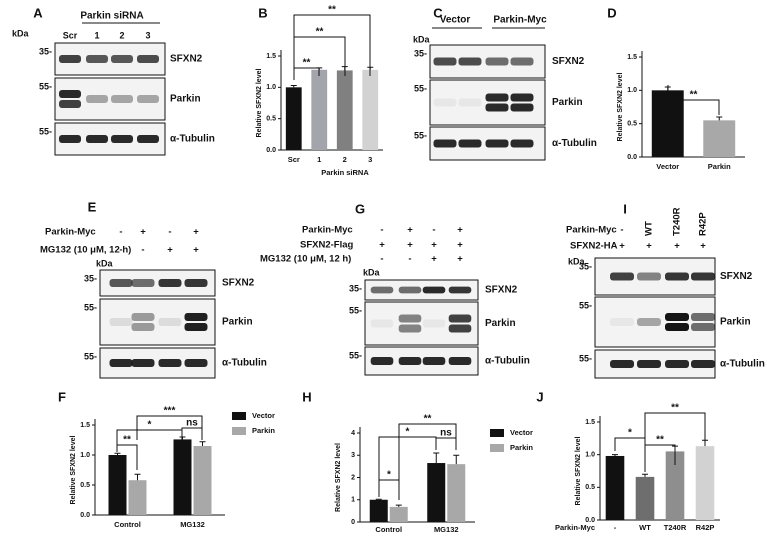 This screenshot has height=536, width=767. Describe the element at coordinates (575, 527) in the screenshot. I see `x-axis-label: Parkin-Myc` at that location.